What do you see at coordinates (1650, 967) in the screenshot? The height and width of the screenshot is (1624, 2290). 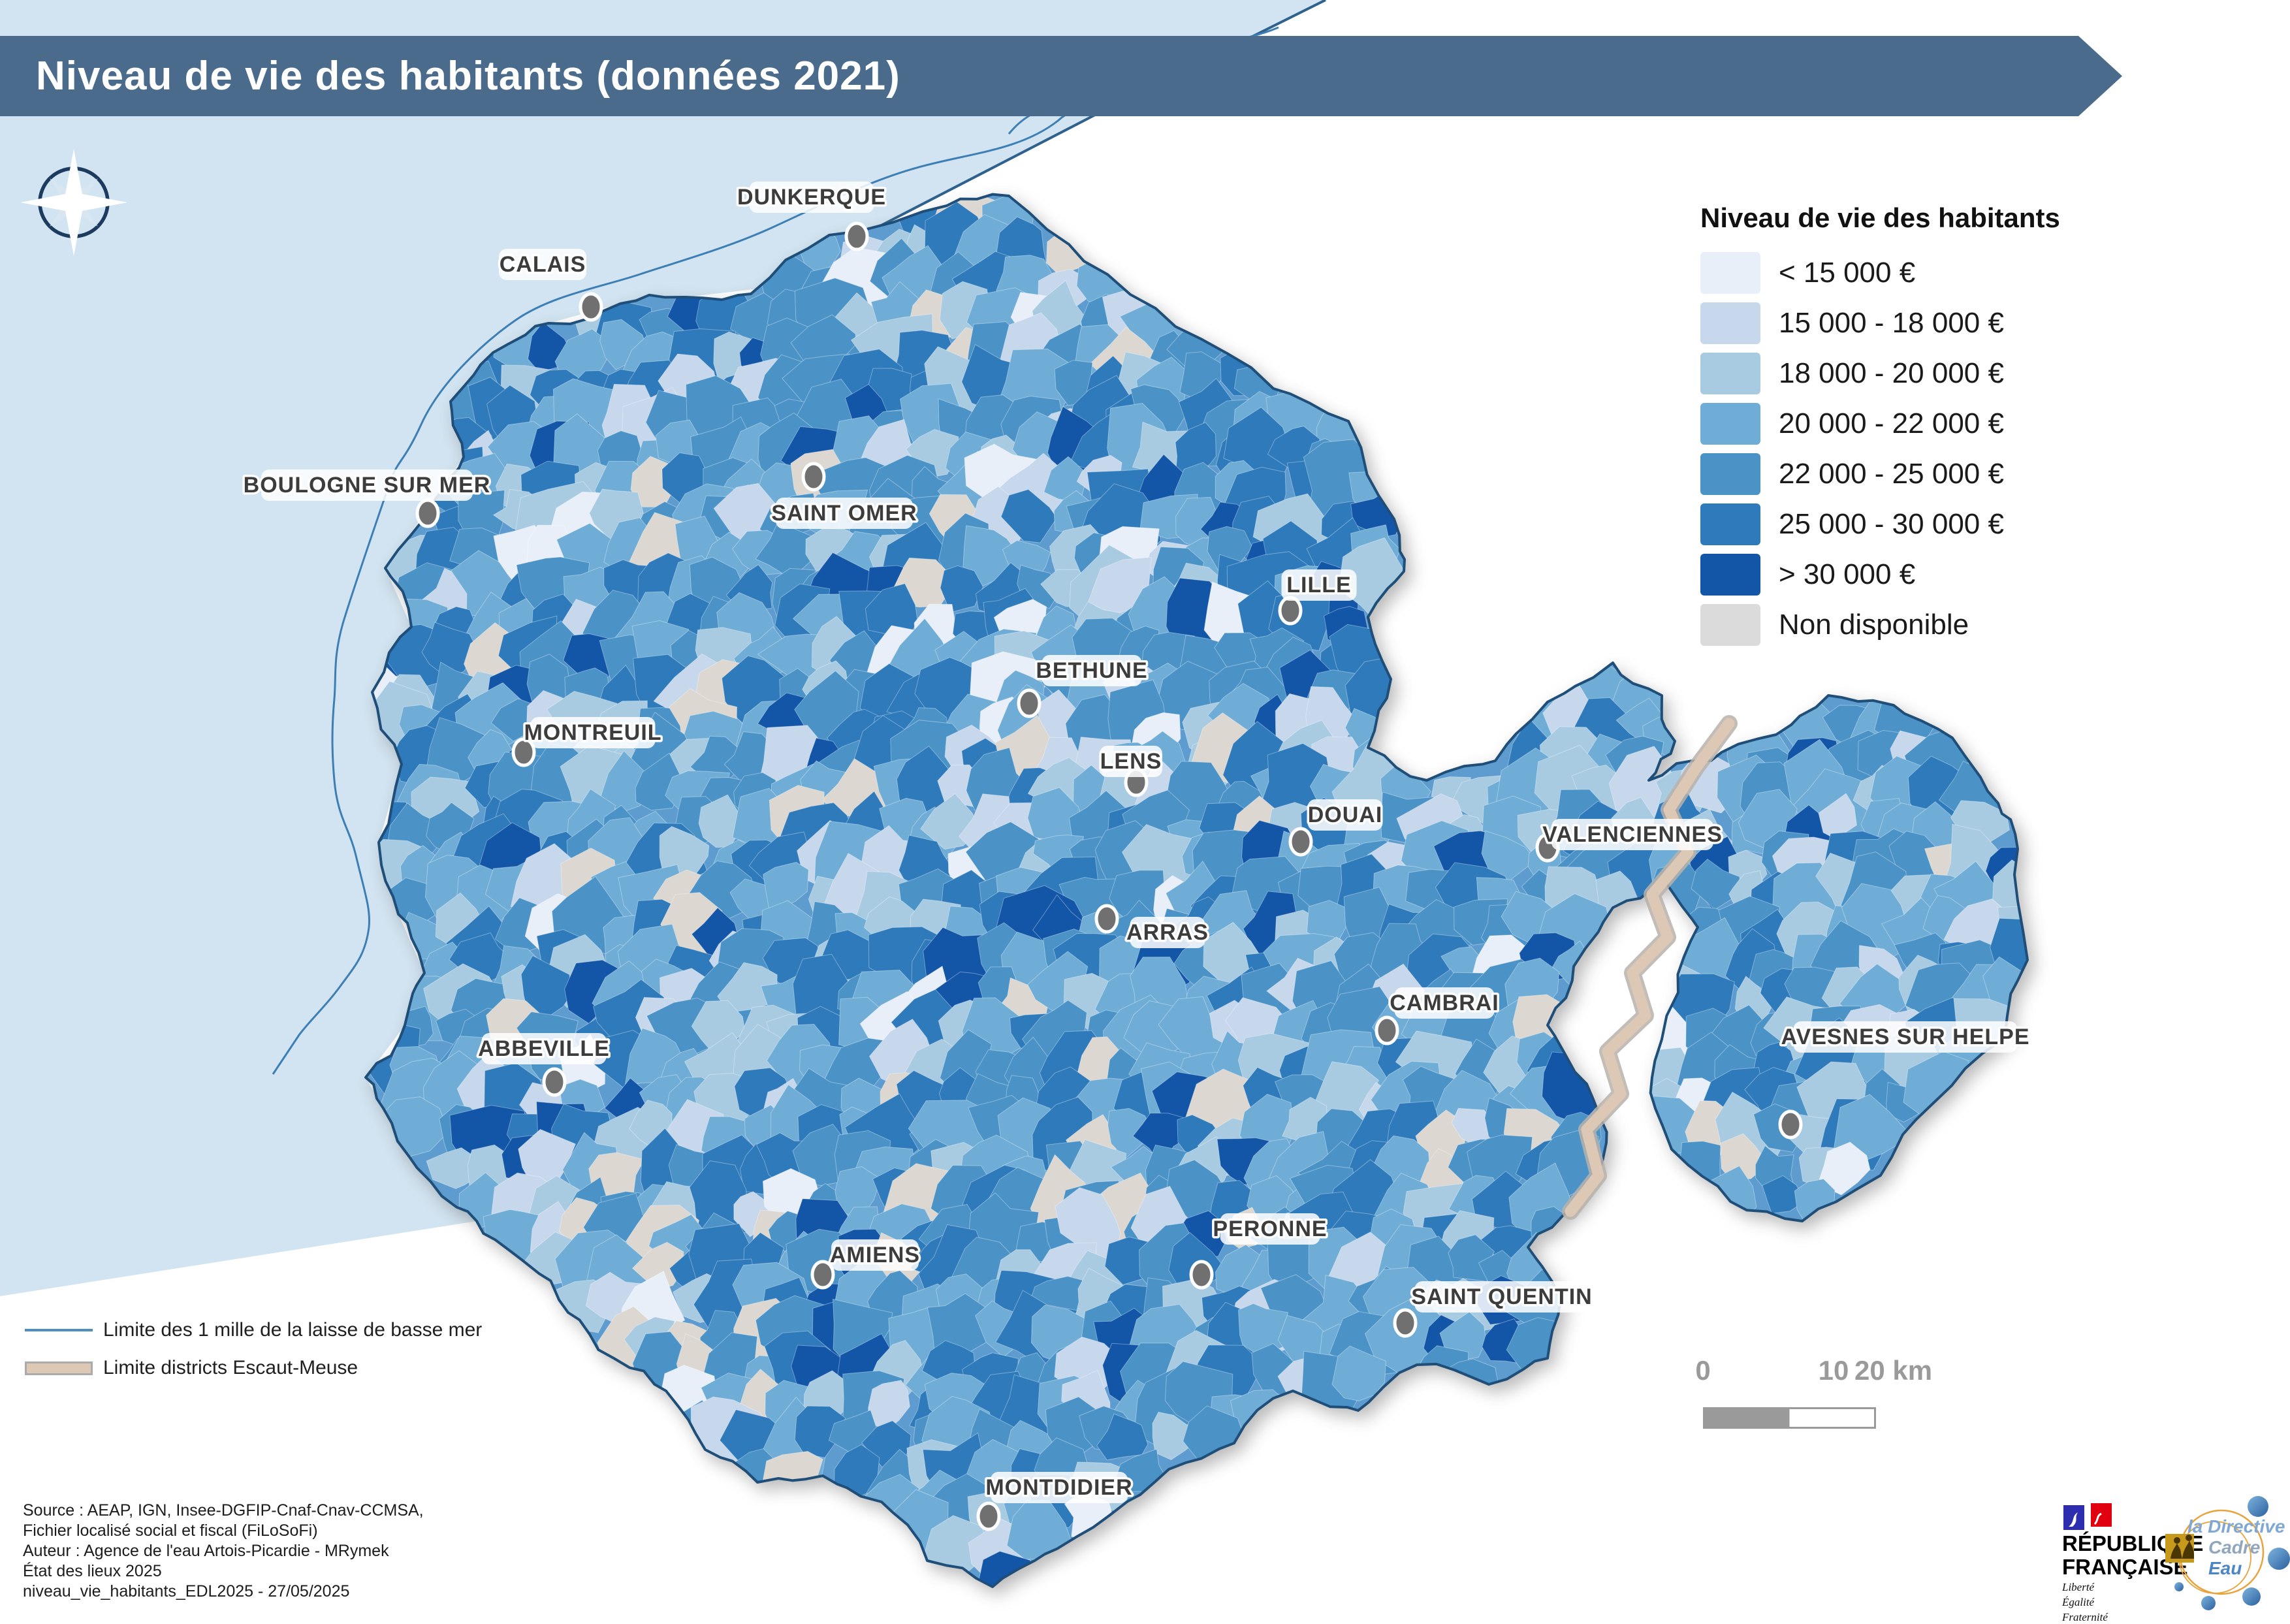 I see `escaut-meuse-district-line` at bounding box center [1650, 967].